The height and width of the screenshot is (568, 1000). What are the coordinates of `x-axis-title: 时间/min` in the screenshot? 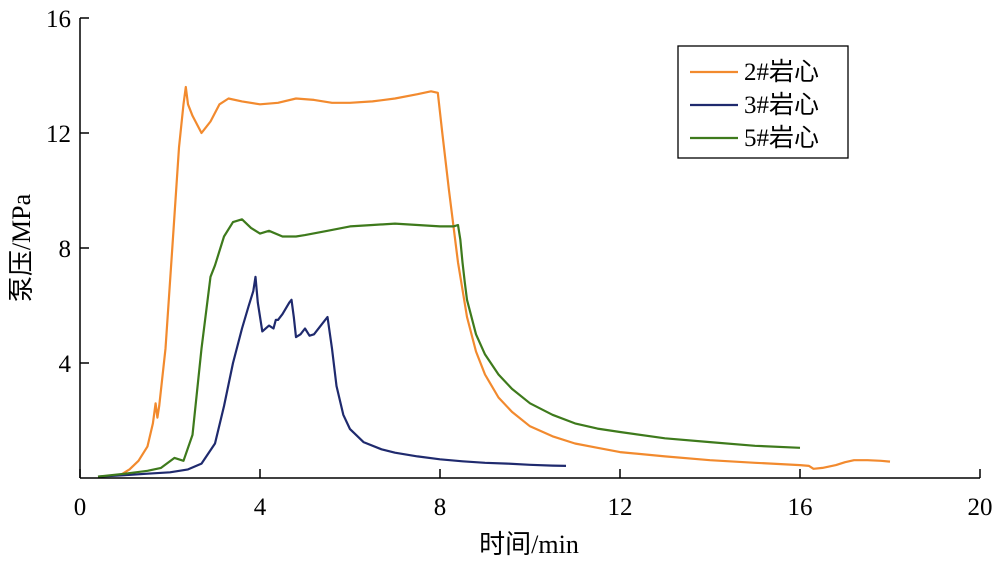 It's located at (529, 544).